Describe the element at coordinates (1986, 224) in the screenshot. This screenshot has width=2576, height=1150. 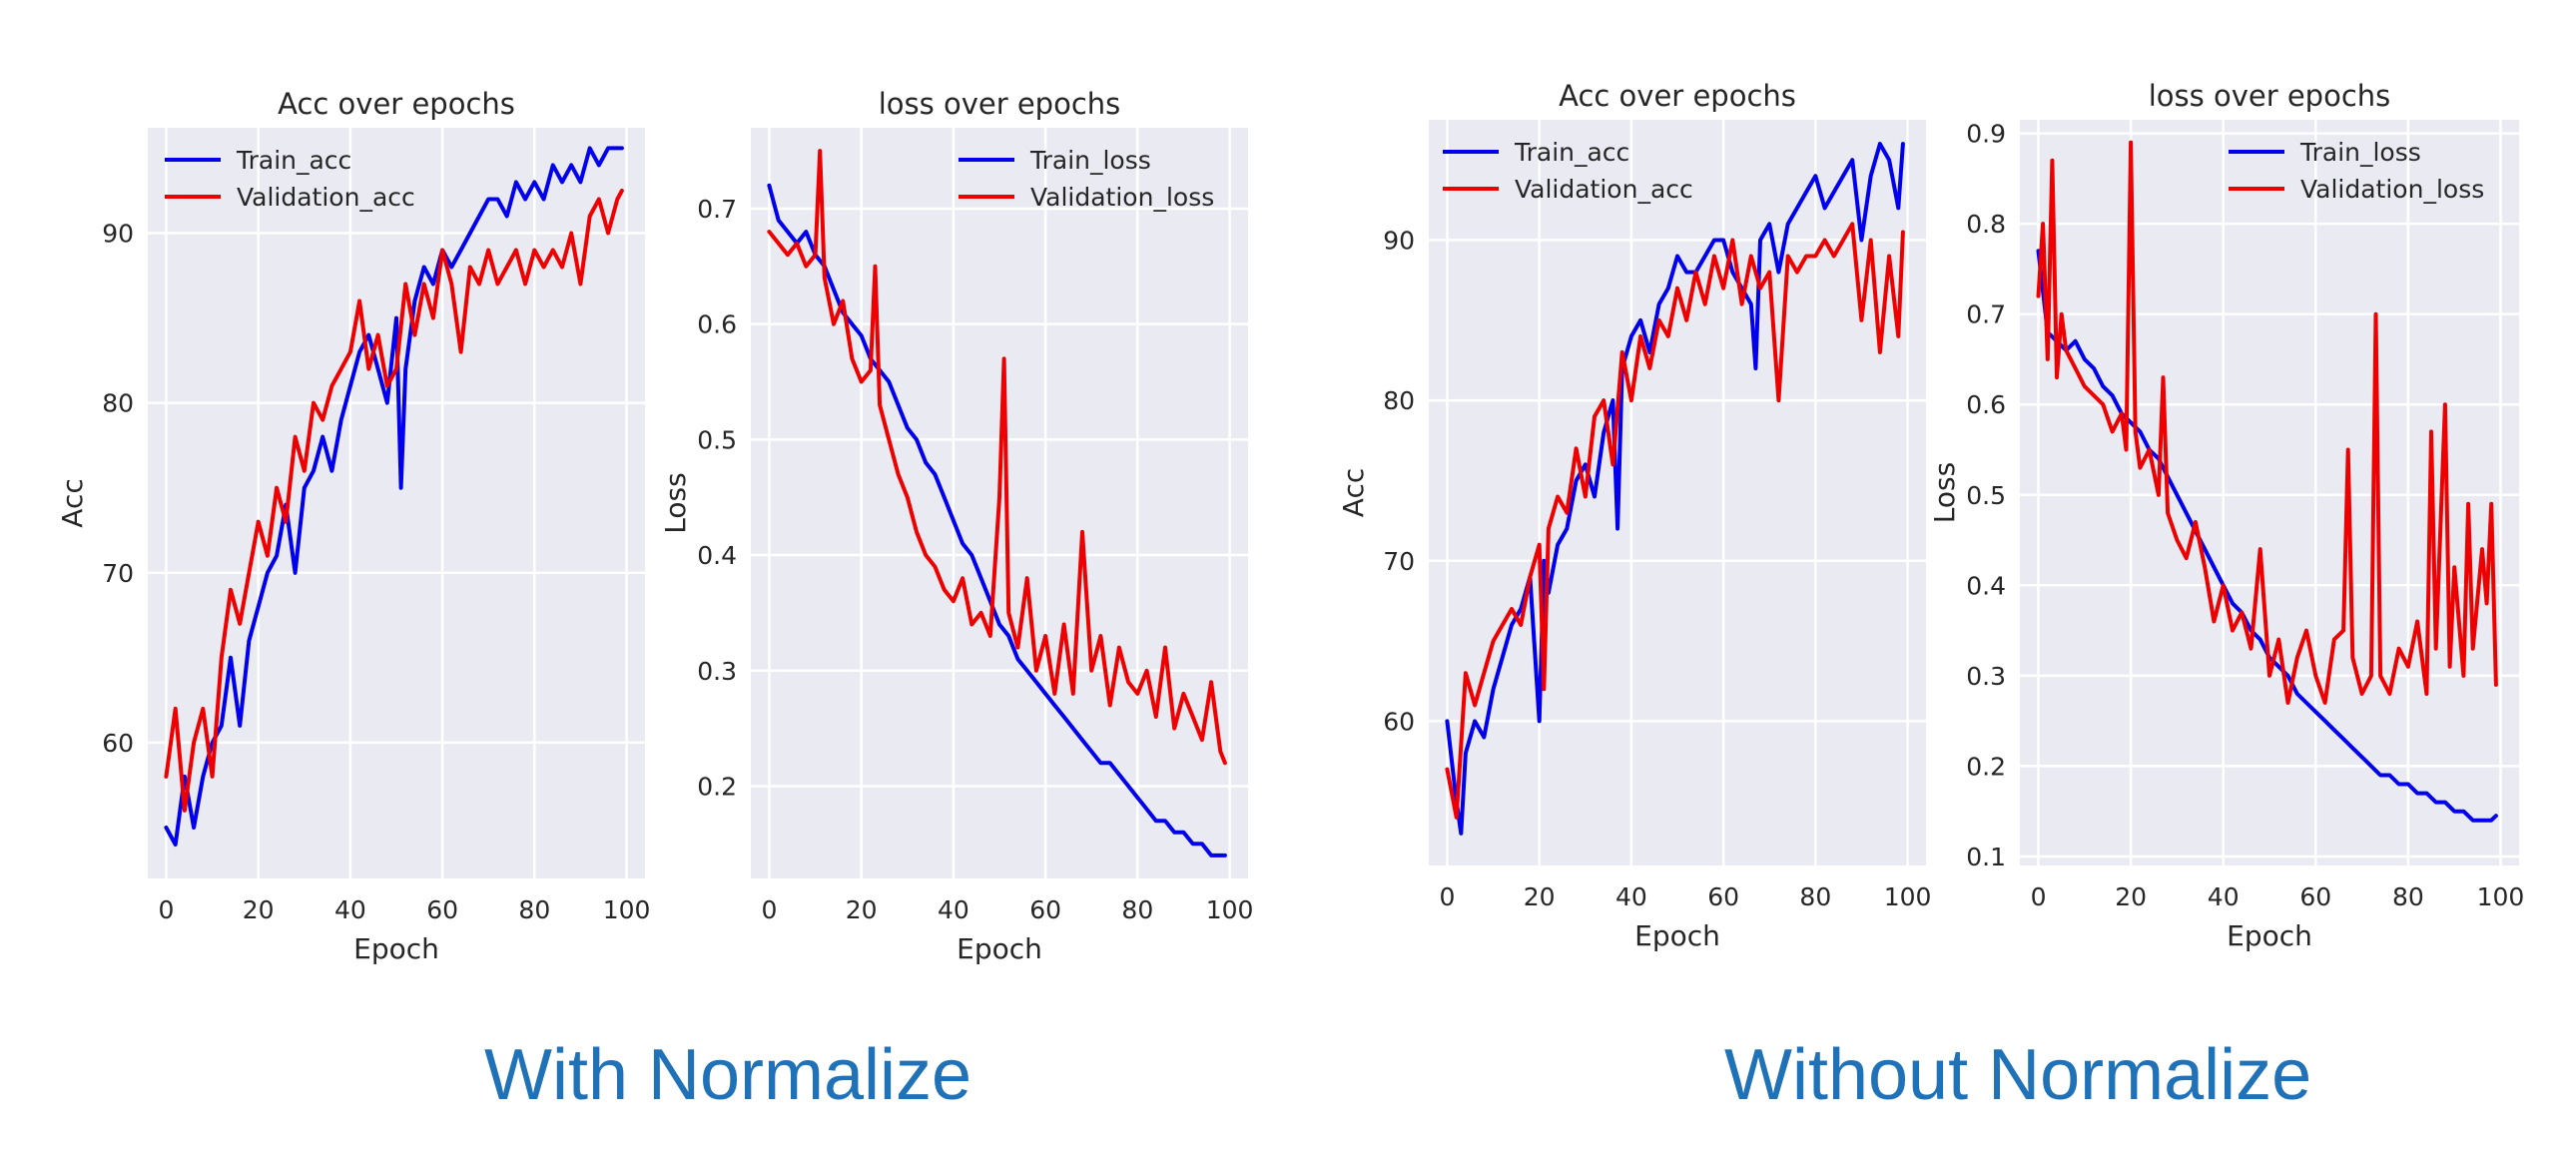
I see `y-tick-label: 0.8` at that location.